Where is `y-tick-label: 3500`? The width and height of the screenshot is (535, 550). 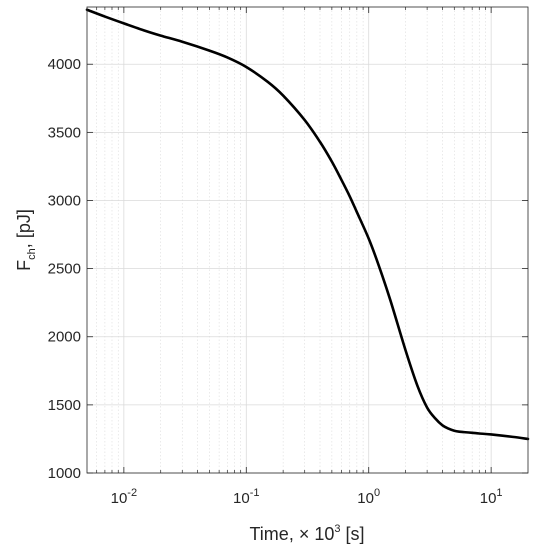 y-tick-label: 3500 is located at coordinates (64, 132).